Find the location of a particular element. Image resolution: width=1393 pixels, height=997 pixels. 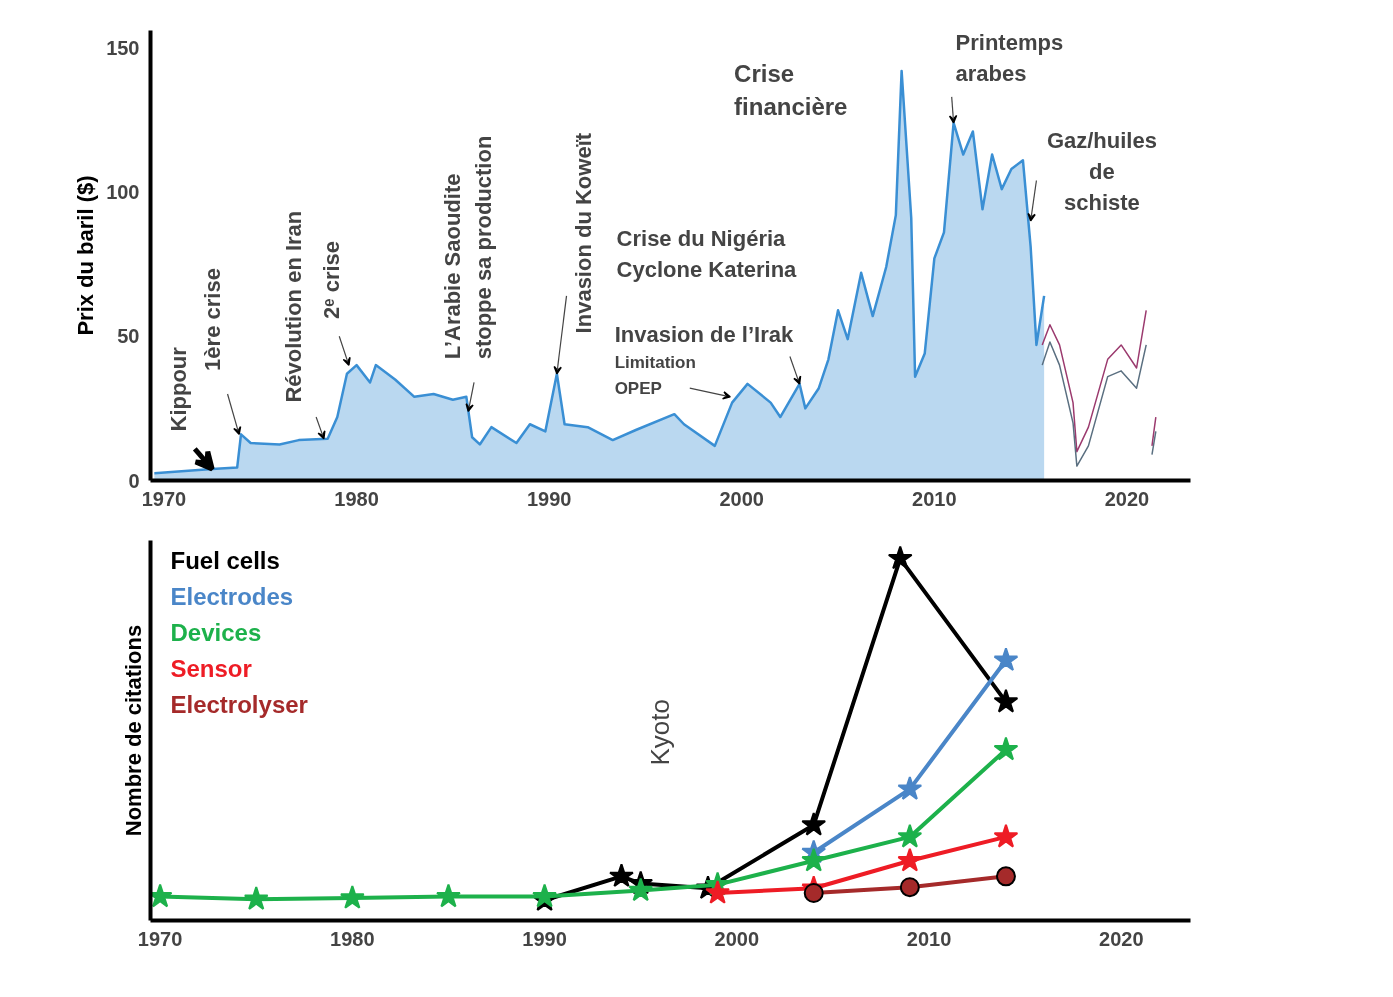

y-tick-label: 150 is located at coordinates (123, 47).